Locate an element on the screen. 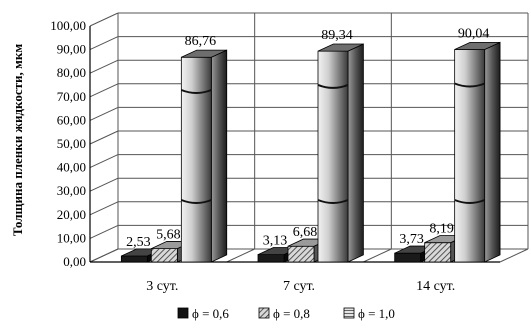 This screenshot has height=331, width=531. category-label: 3 сут. is located at coordinates (162, 286).